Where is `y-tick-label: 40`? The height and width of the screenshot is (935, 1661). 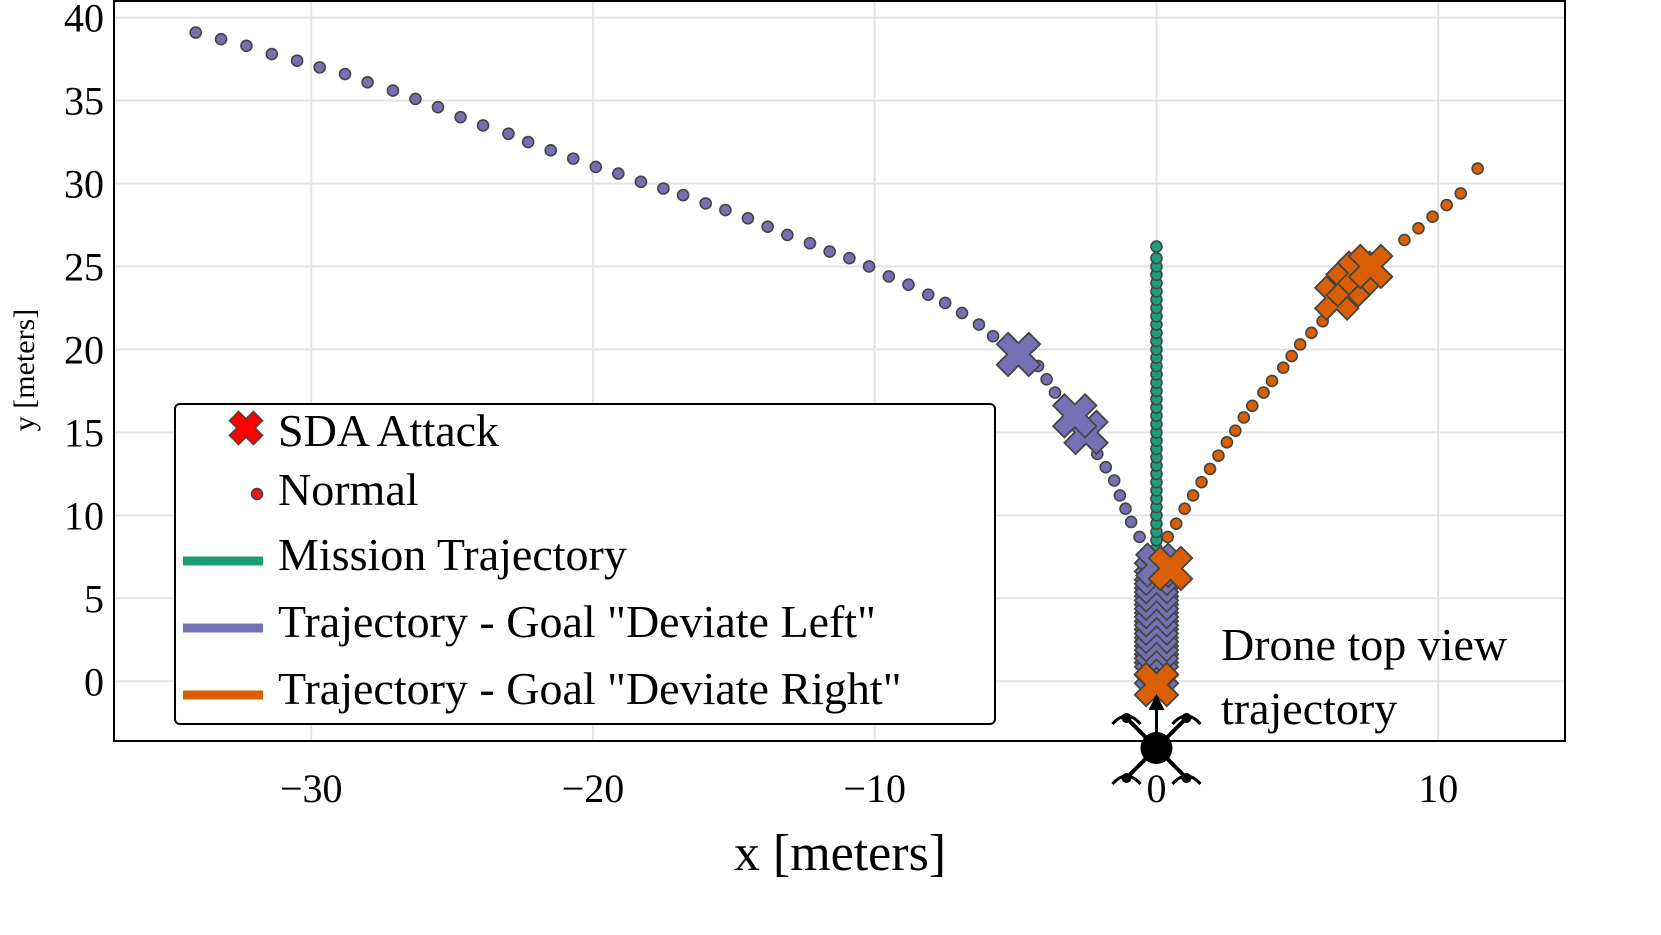 y-tick-label: 40 is located at coordinates (84, 20).